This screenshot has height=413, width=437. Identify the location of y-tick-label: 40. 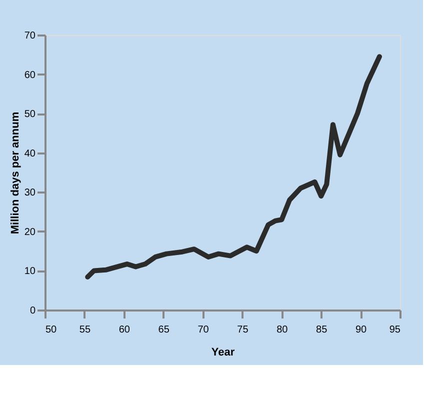
(30, 154).